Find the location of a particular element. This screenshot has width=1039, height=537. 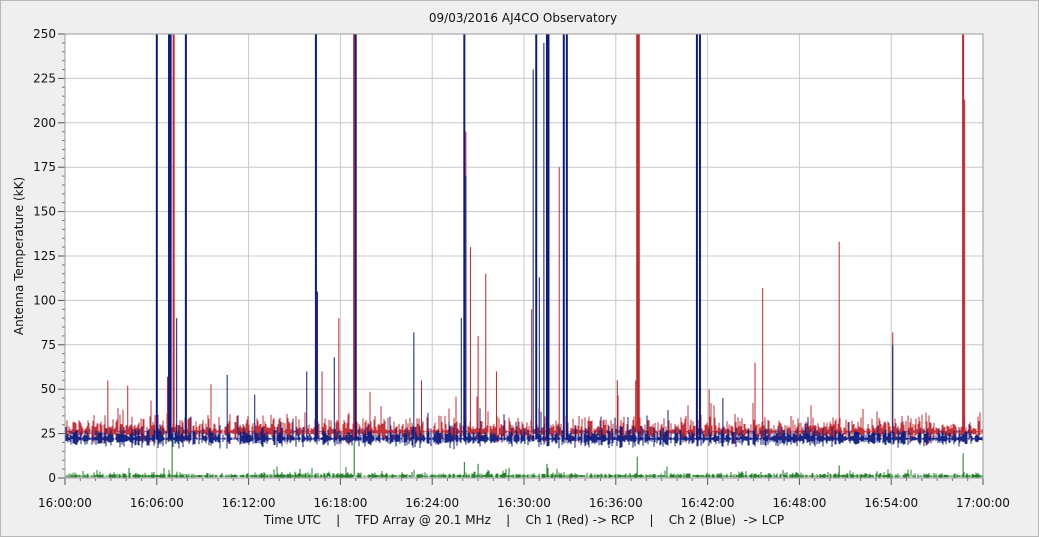

x-tick-label: 16:06:00 is located at coordinates (157, 503).